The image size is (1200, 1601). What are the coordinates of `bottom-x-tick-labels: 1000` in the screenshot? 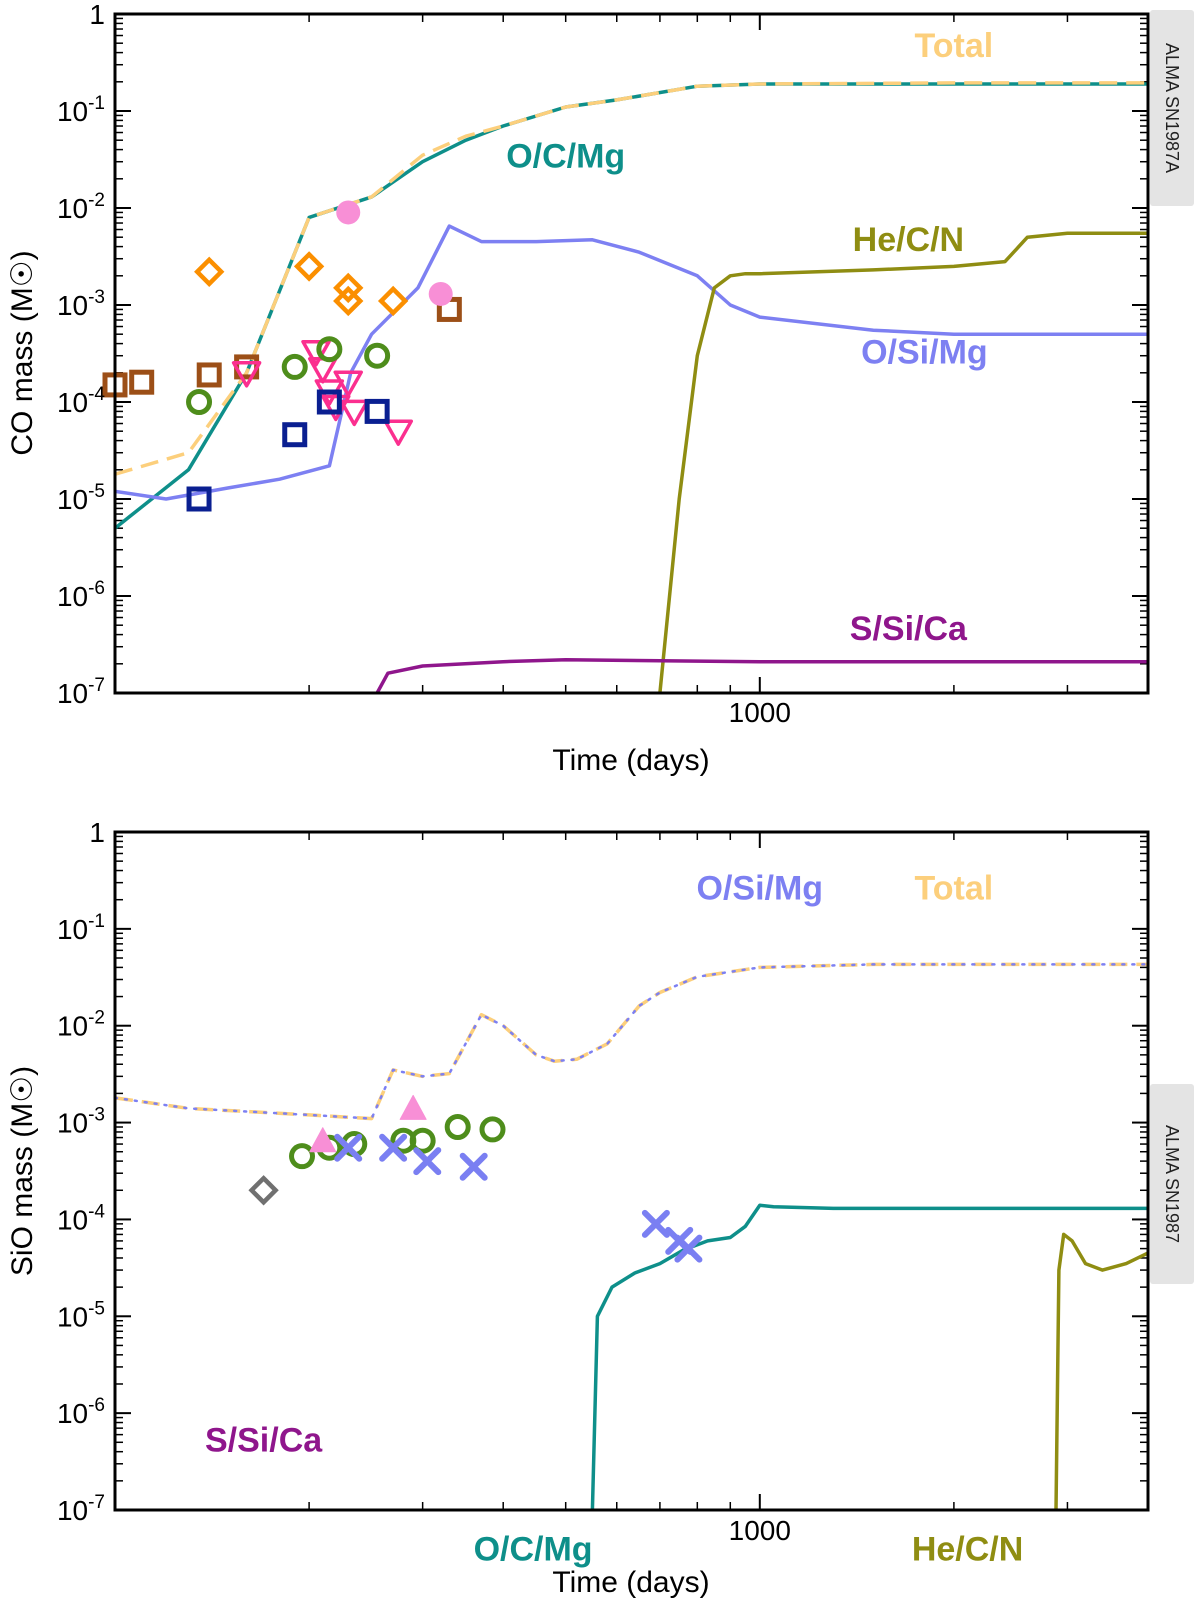 It's located at (760, 1530).